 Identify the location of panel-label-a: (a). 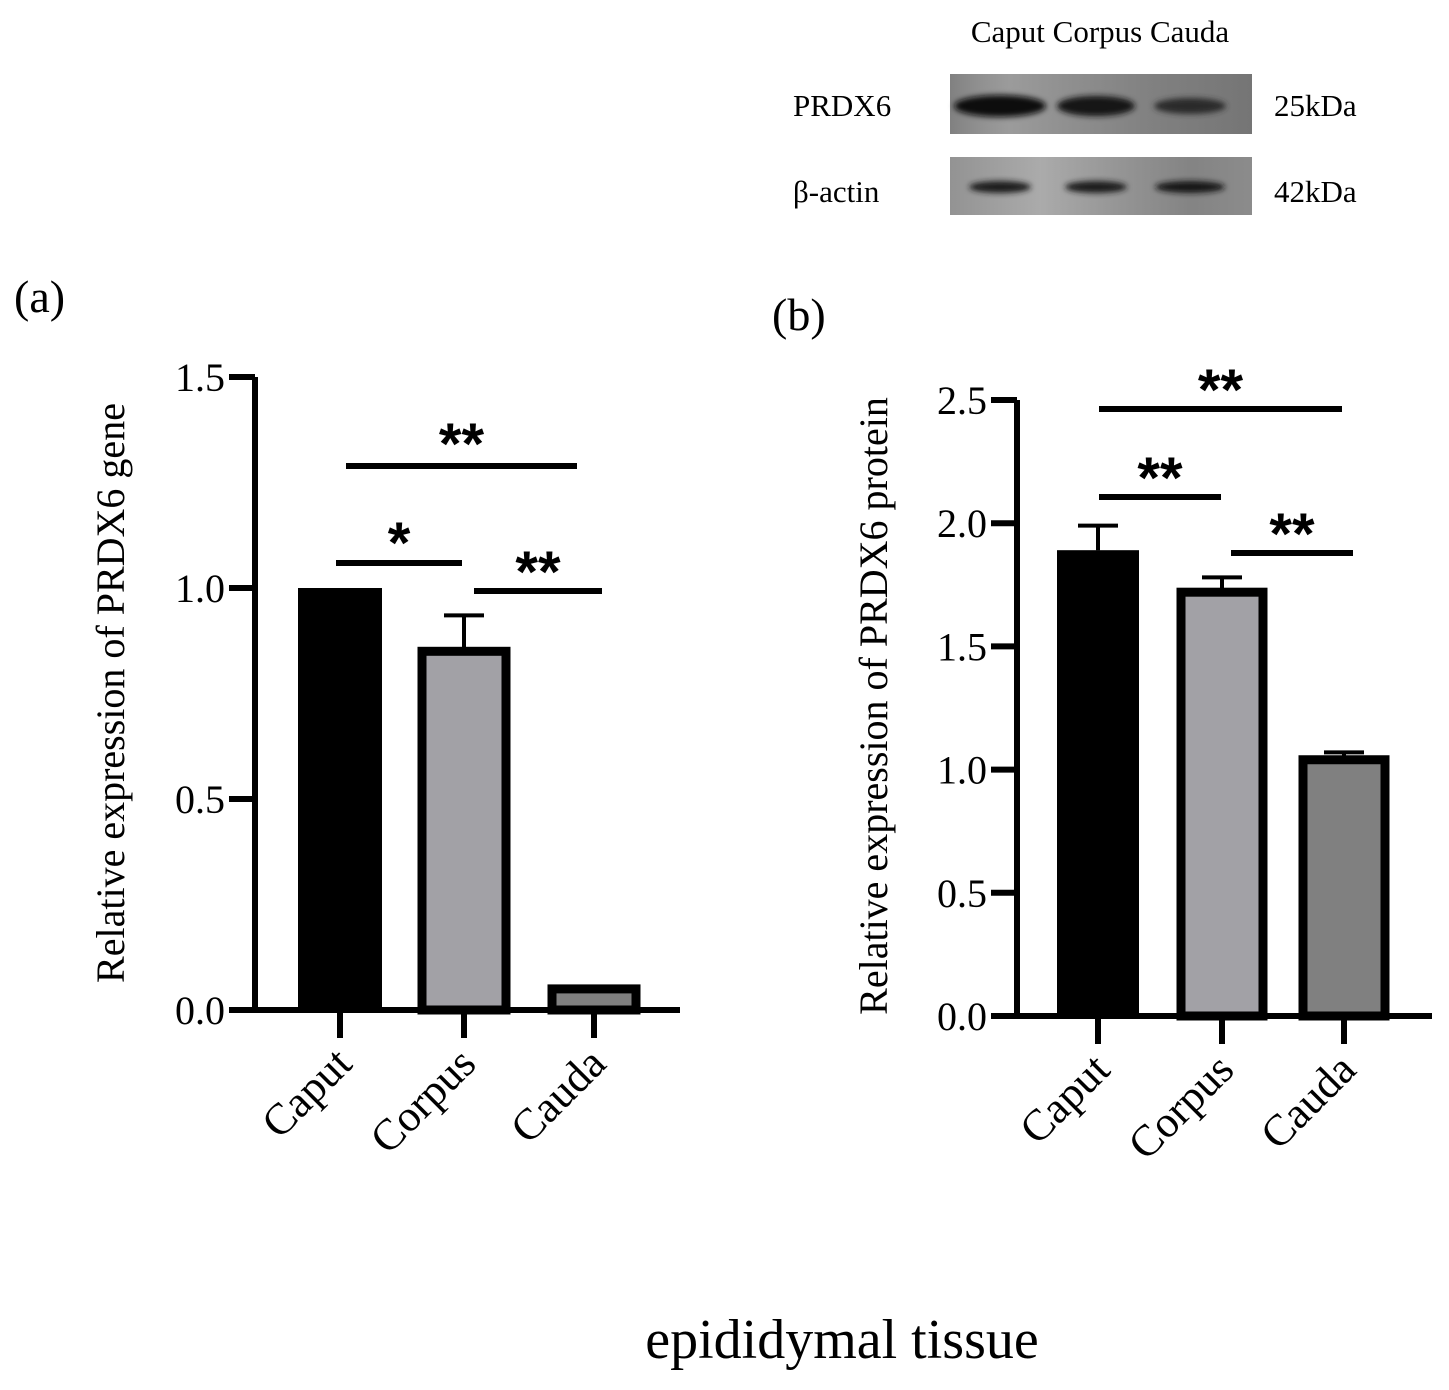
(39, 296).